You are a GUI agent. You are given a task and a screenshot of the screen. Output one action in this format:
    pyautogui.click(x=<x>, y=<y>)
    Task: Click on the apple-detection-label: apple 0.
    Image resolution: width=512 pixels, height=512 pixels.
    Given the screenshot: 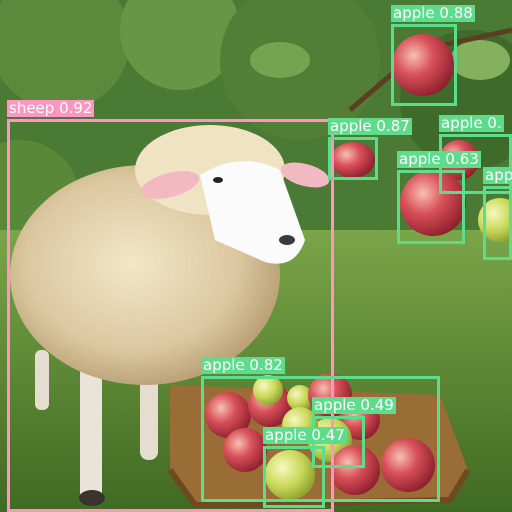 What is the action you would take?
    pyautogui.click(x=471, y=123)
    